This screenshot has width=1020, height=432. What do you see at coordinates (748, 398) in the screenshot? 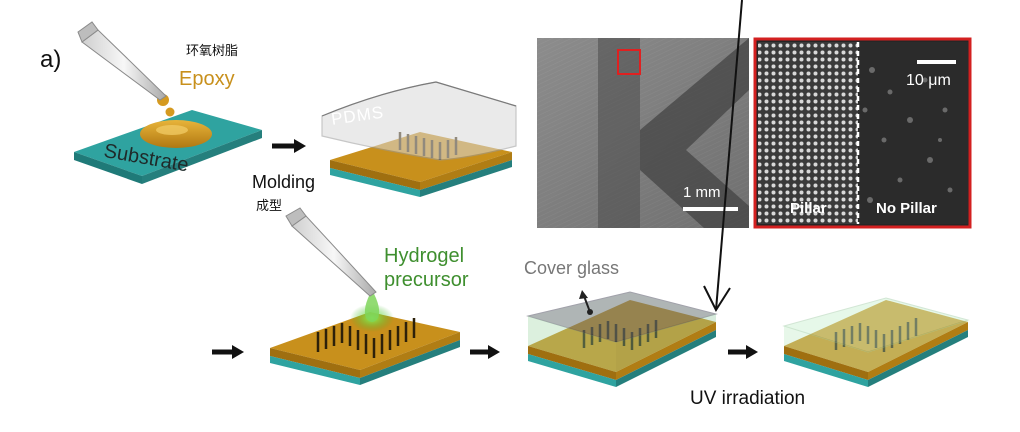
I see `uv-irradiation-label: UV irradiation` at bounding box center [748, 398].